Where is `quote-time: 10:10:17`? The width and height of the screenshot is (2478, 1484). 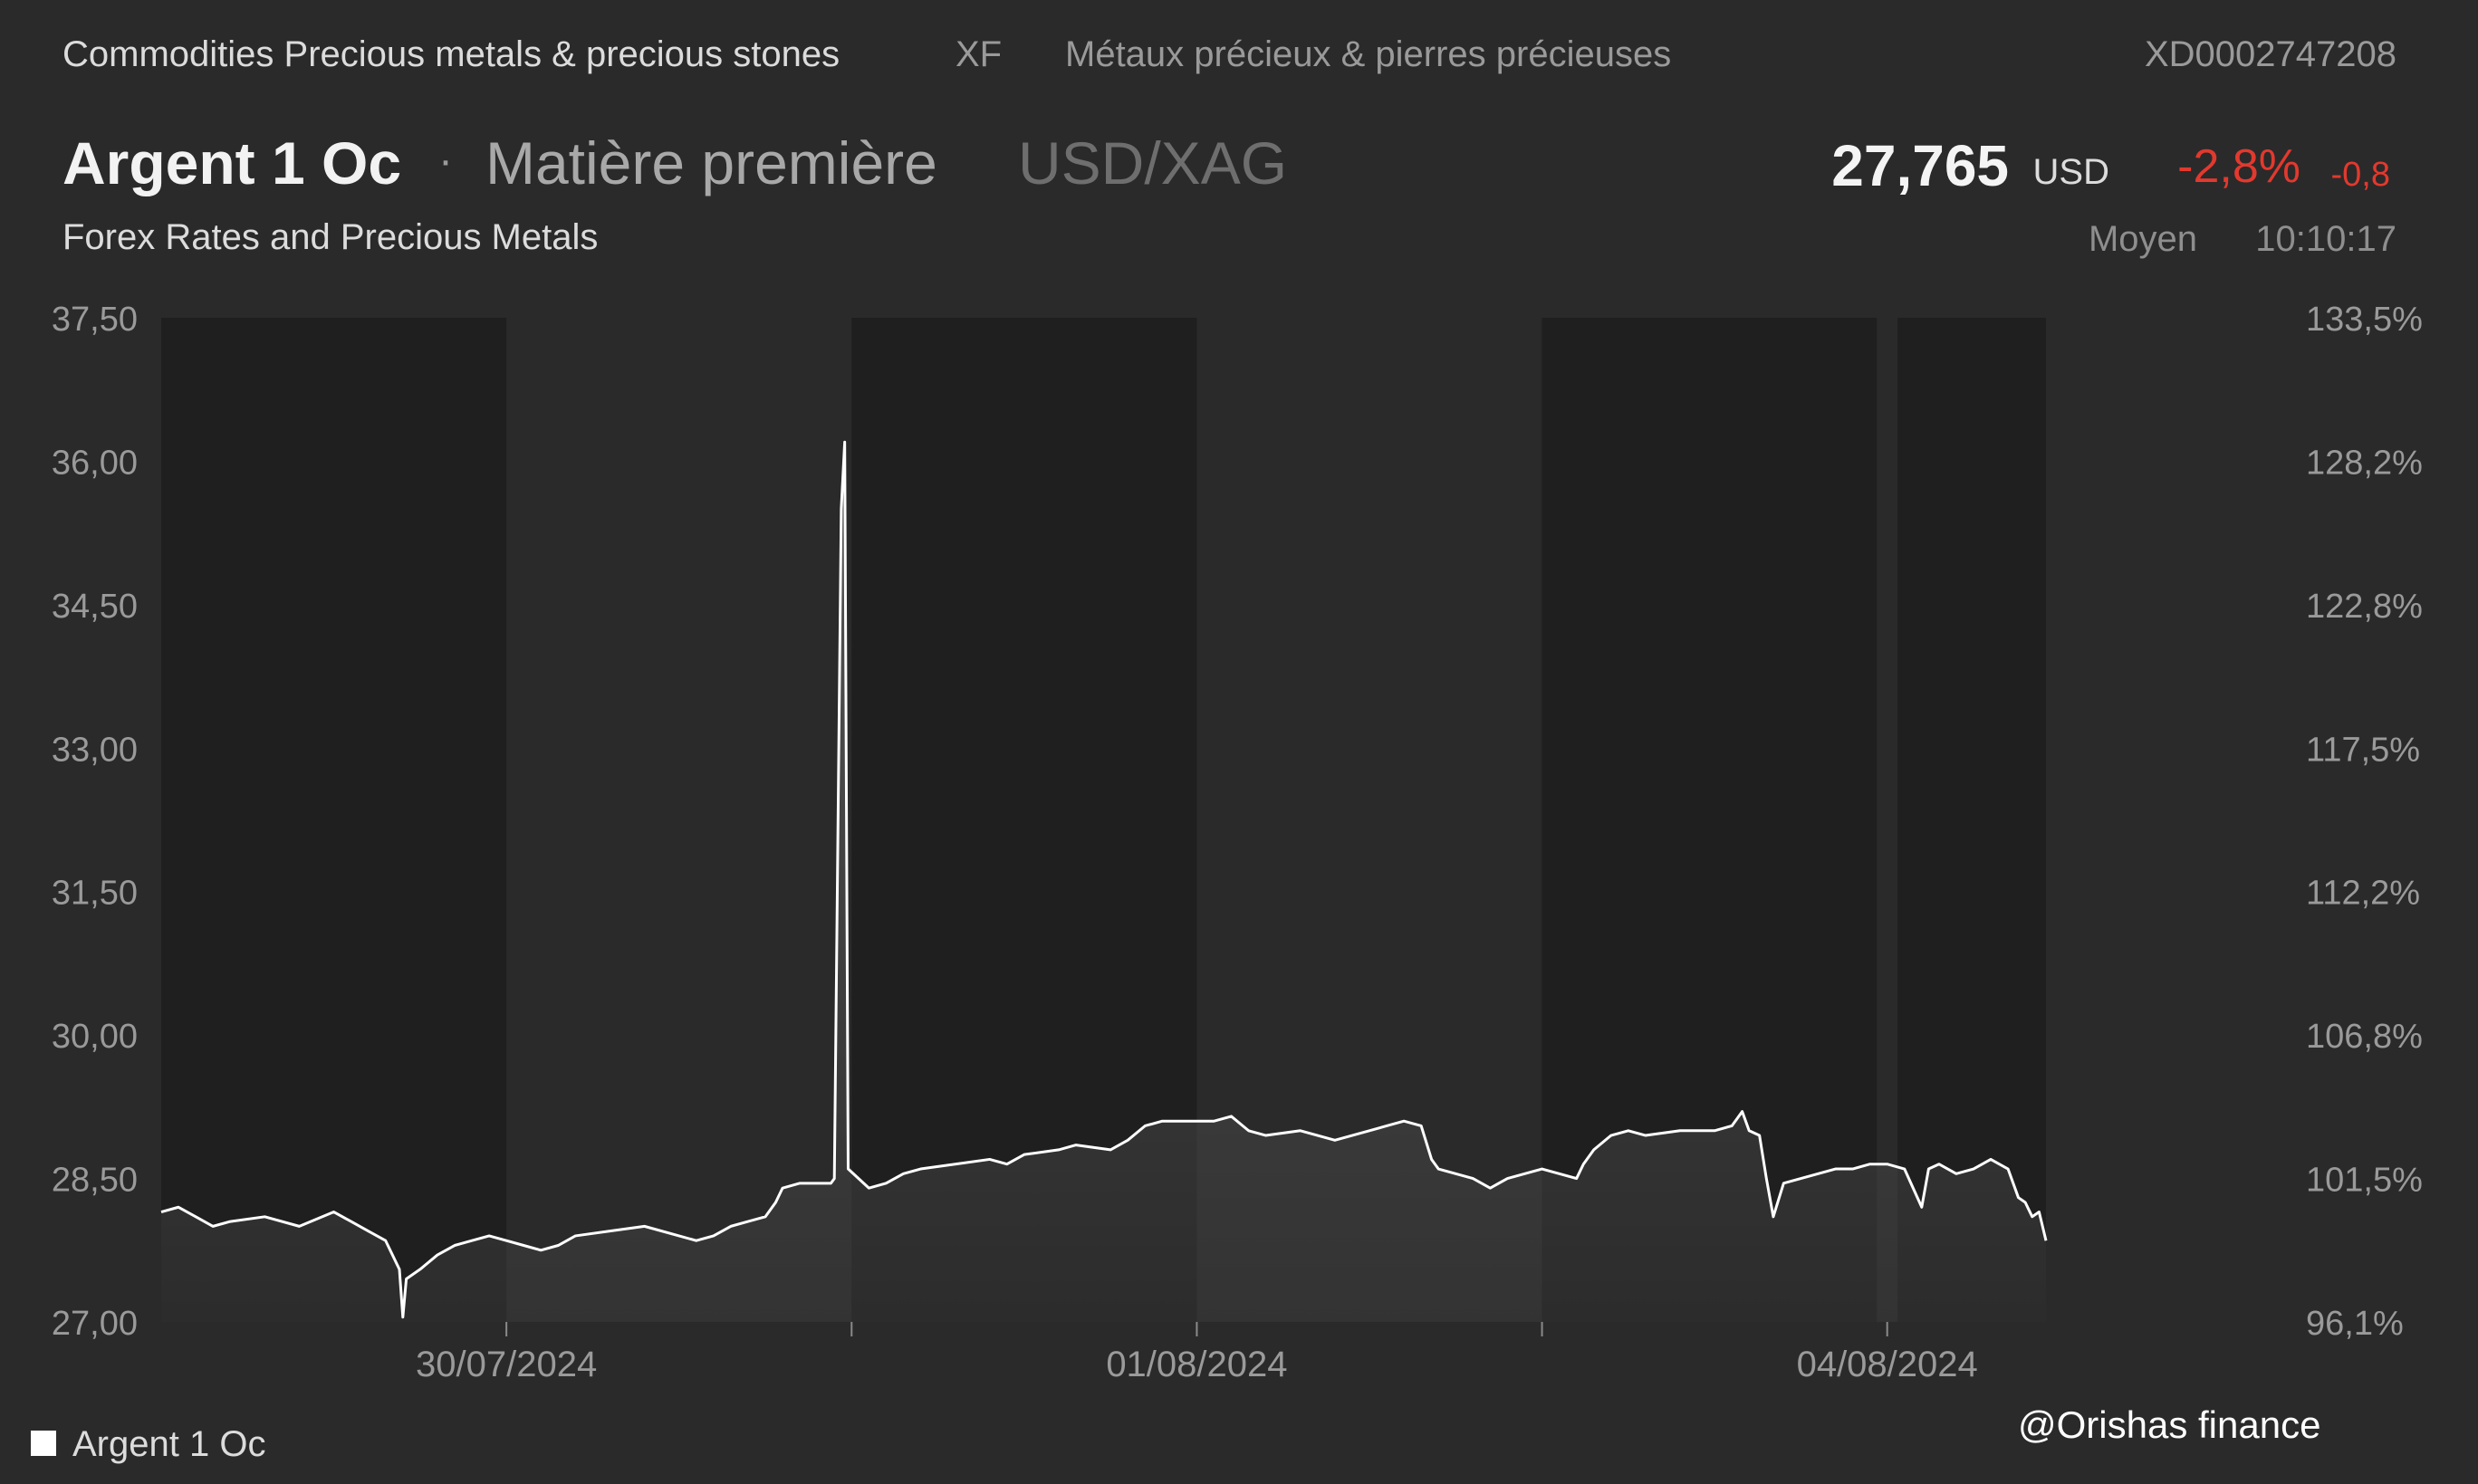
quote-time: 10:10:17 is located at coordinates (2325, 239).